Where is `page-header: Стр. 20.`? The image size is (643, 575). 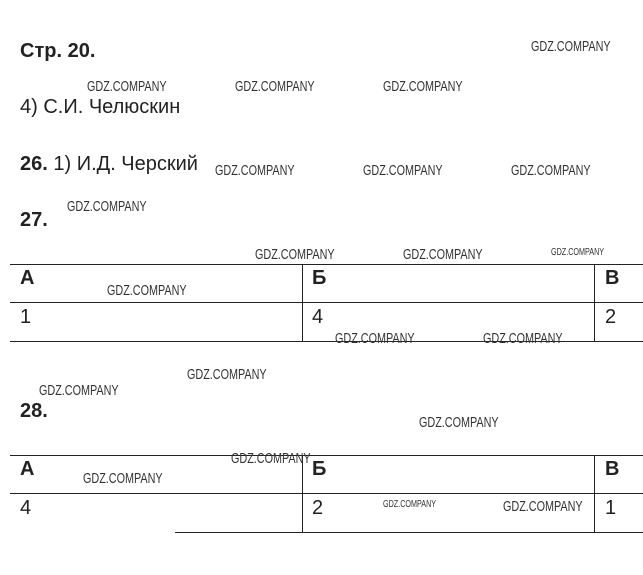 page-header: Стр. 20. is located at coordinates (58, 51).